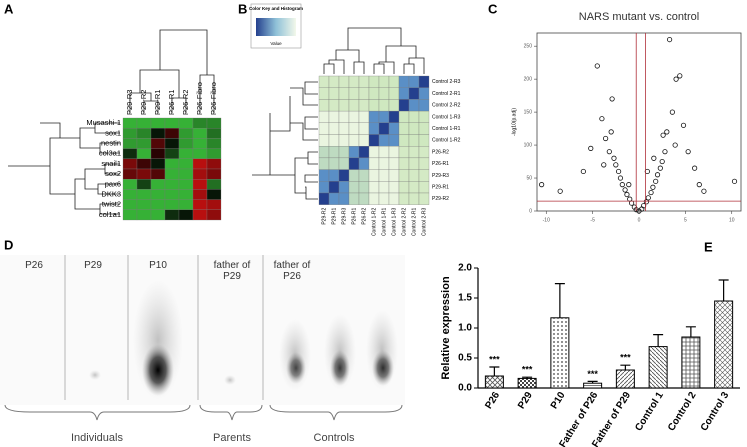 The image size is (747, 447). What do you see at coordinates (592, 374) in the screenshot?
I see `significance-label: ***` at bounding box center [592, 374].